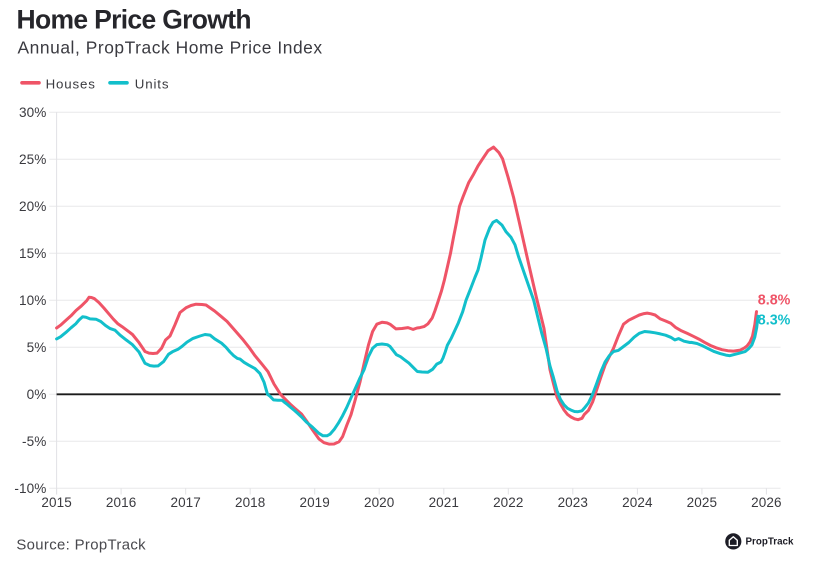 The image size is (814, 571). What do you see at coordinates (33, 206) in the screenshot?
I see `svg-text: 20%` at bounding box center [33, 206].